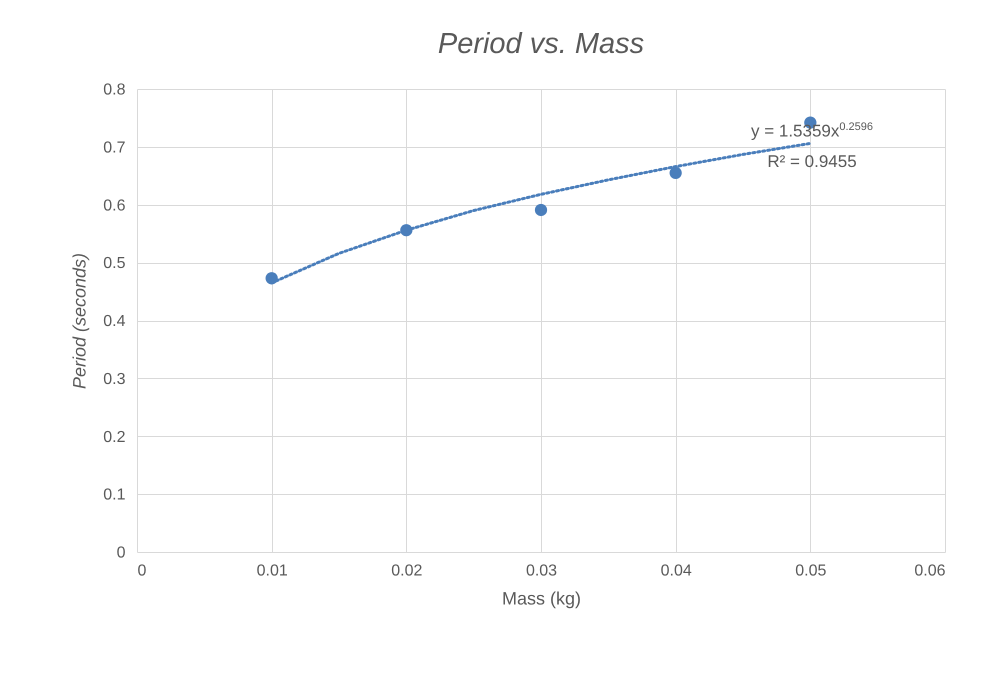 This screenshot has width=990, height=683. What do you see at coordinates (812, 146) in the screenshot?
I see `fit-equation-note: y = 1.5359x$^{0.2596}$ R² = 0.9455` at bounding box center [812, 146].